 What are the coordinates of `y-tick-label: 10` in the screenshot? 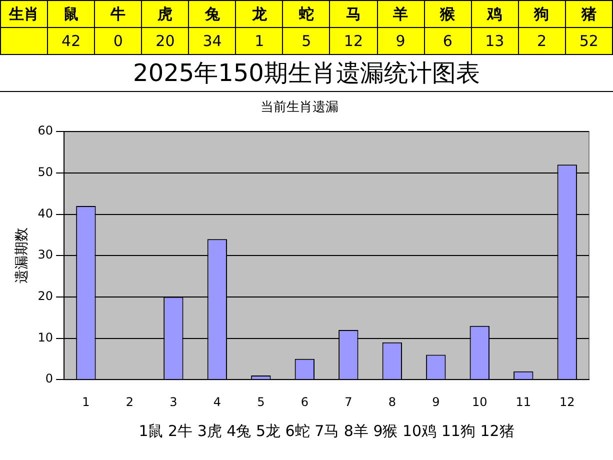 It's located at (46, 337).